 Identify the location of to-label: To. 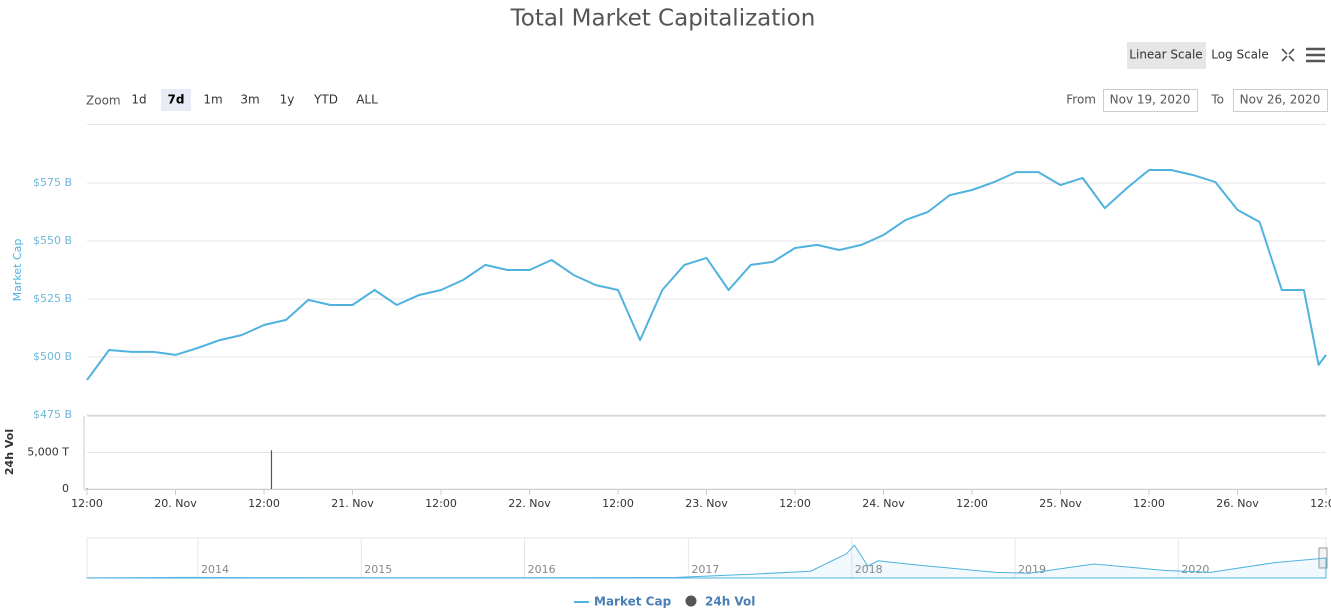
(1217, 100).